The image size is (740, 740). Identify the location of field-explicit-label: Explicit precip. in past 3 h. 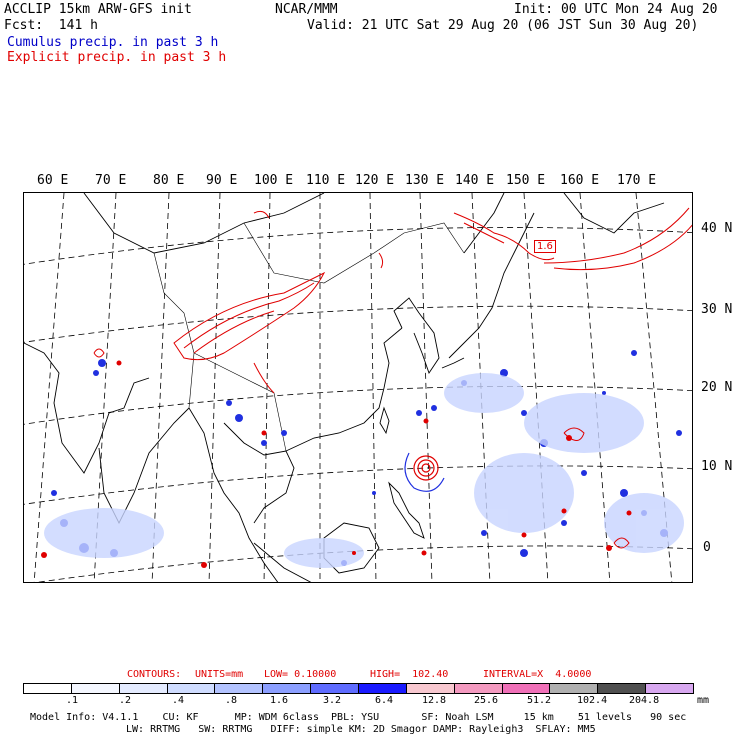
(117, 57).